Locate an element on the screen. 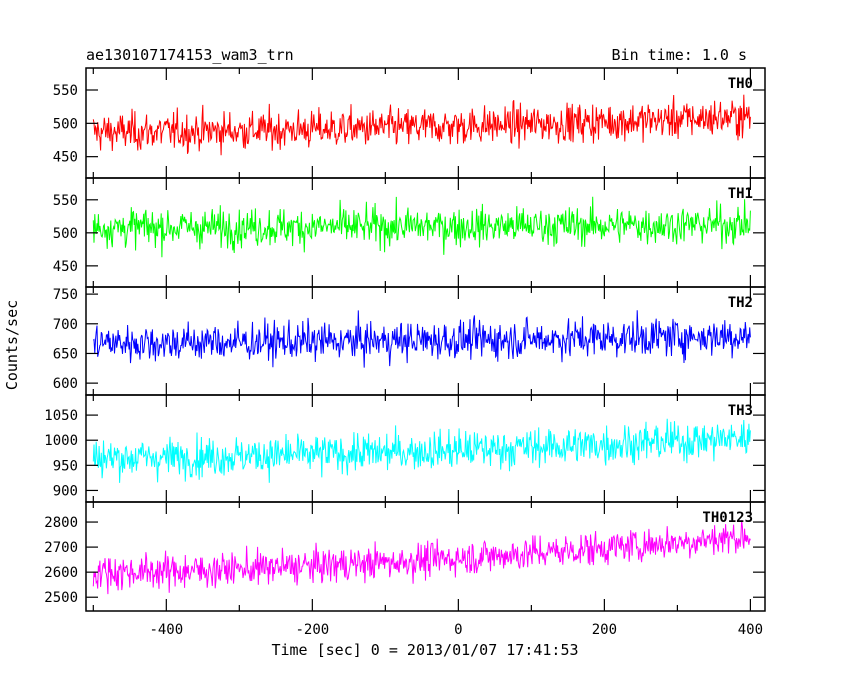 The image size is (850, 680). y-tick-label: 750 is located at coordinates (65, 295).